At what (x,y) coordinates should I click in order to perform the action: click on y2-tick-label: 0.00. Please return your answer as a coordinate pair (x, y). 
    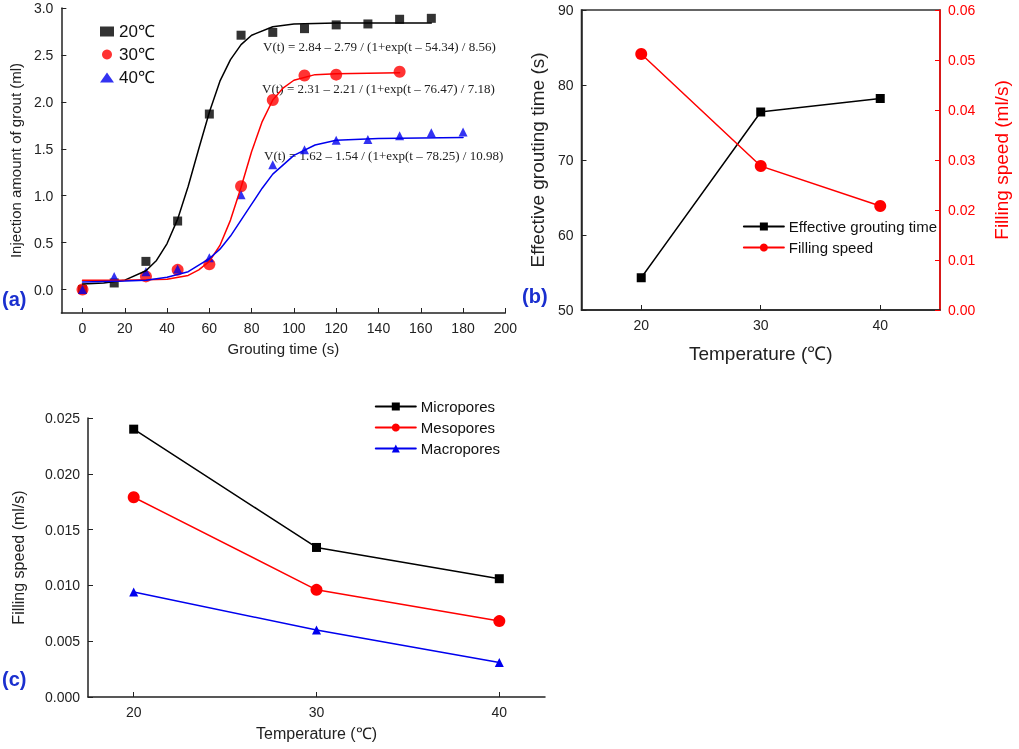
    Looking at the image, I should click on (962, 310).